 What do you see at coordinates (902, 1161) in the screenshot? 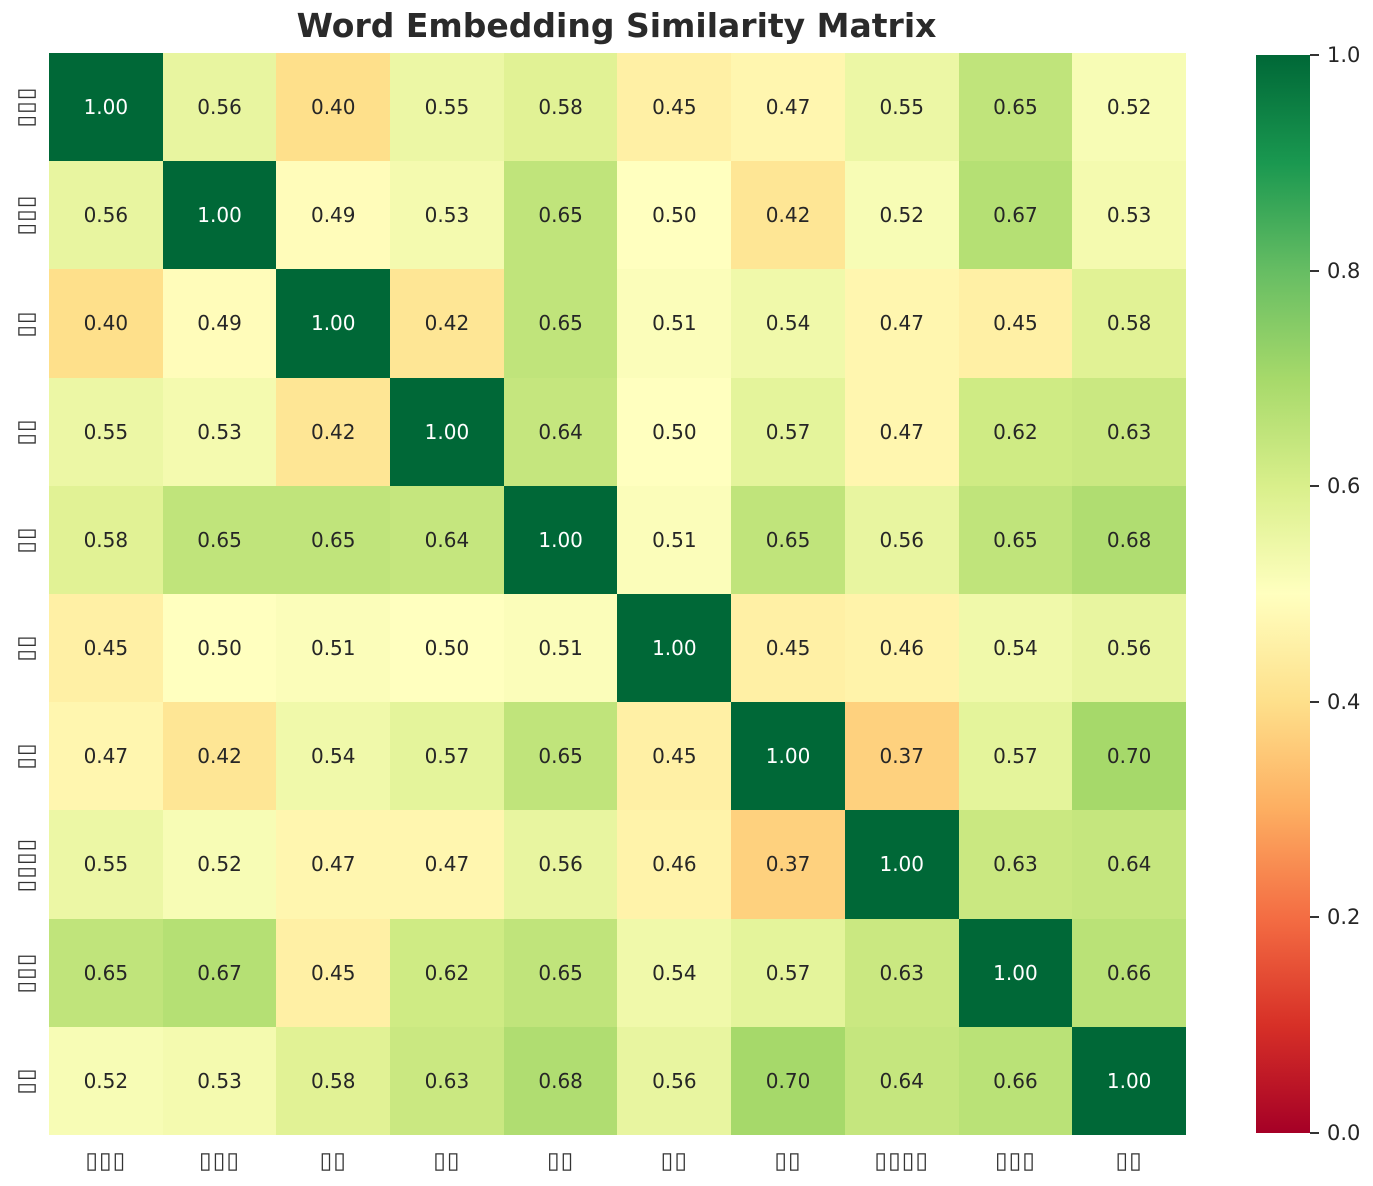
I see `x-axis-tick-label: ▯▯▯▯` at bounding box center [902, 1161].